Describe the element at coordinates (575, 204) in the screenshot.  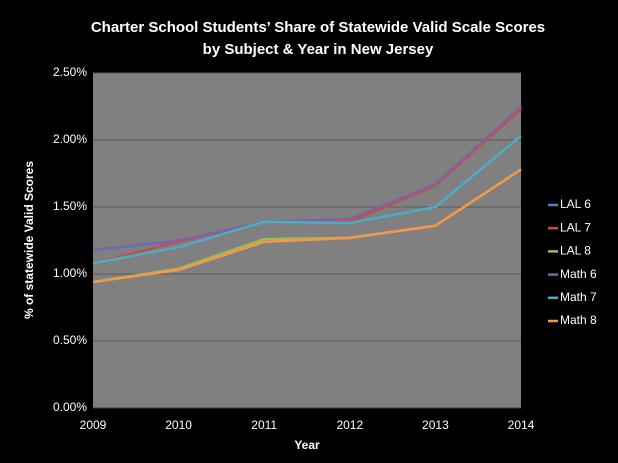
I see `legend-label: LAL 6` at that location.